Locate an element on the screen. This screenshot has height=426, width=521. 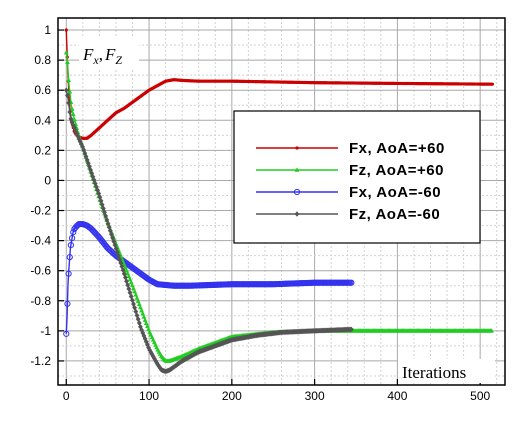
y-tick-label: -0.8 is located at coordinates (40, 301).